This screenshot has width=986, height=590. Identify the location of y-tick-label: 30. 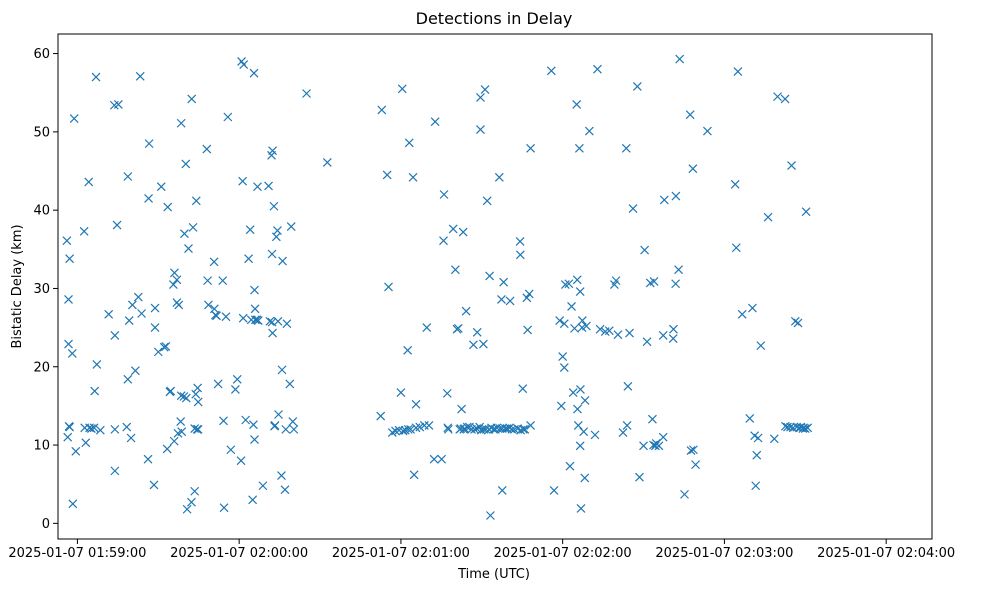
(41, 289).